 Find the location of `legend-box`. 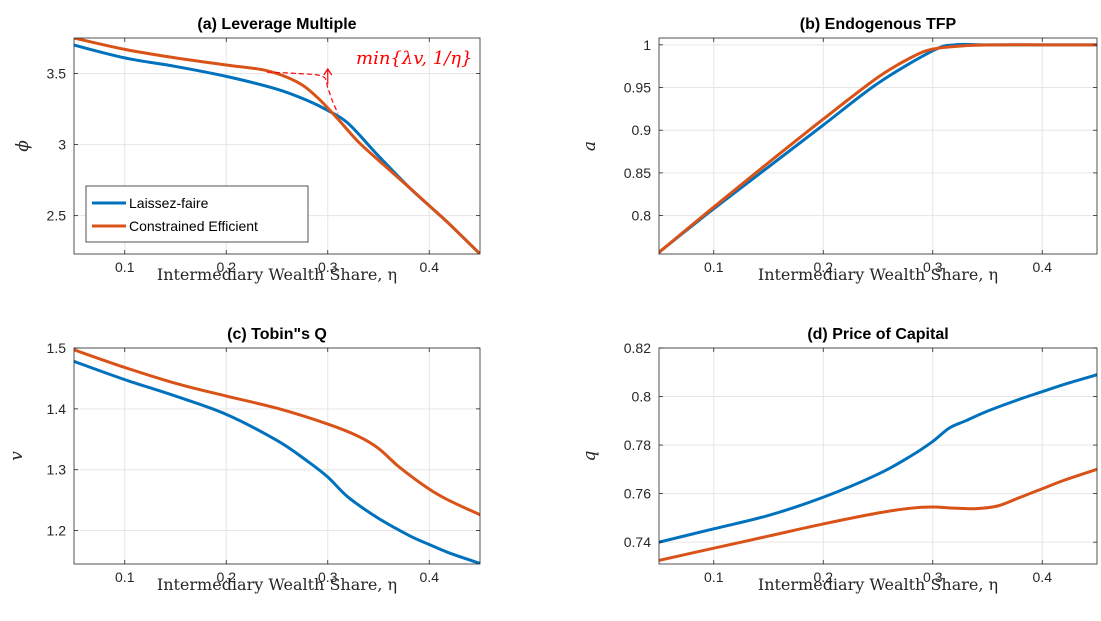

legend-box is located at coordinates (197, 214).